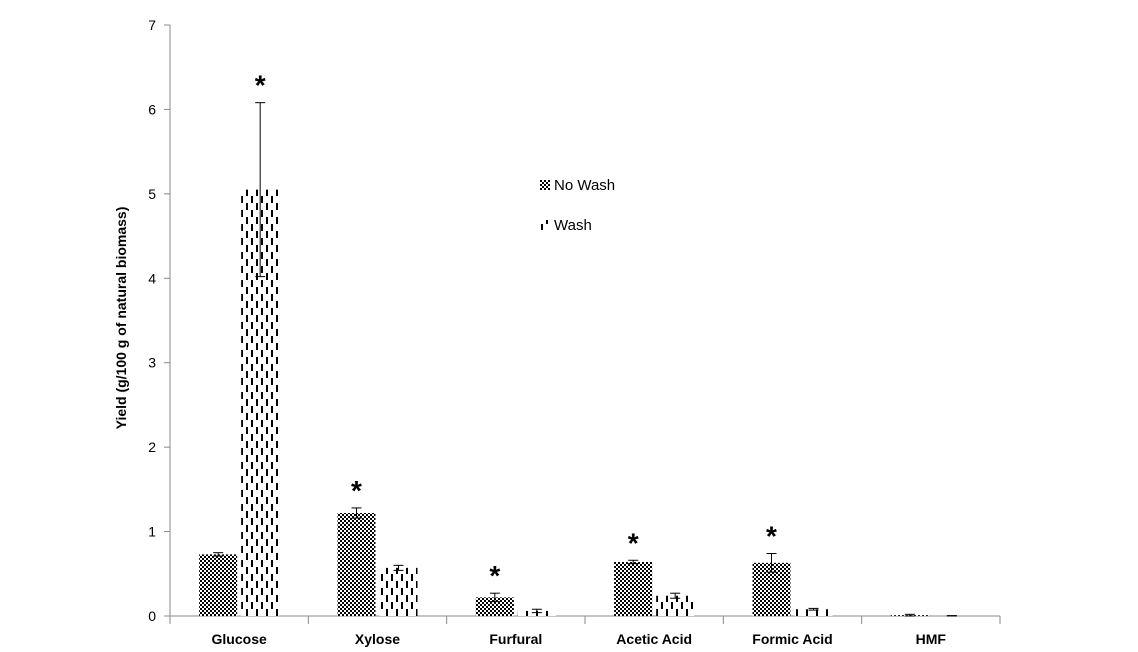  I want to click on y-tick-label: 0, so click(152, 616).